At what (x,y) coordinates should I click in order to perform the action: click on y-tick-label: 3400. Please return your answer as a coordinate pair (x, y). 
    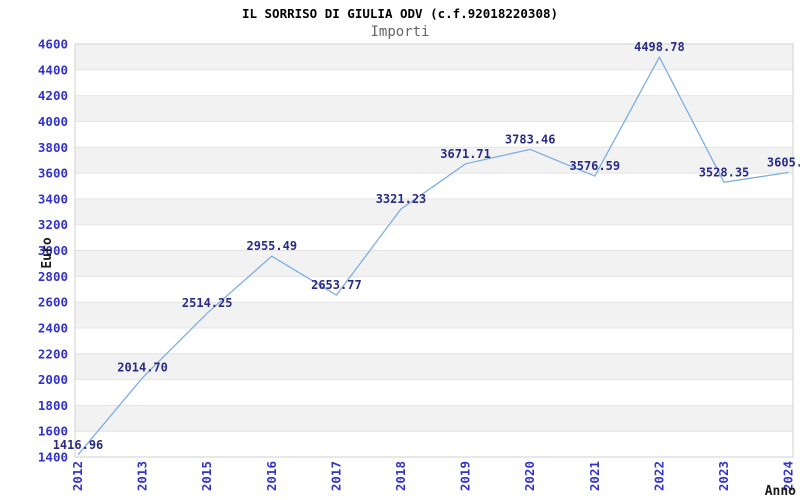
    Looking at the image, I should click on (53, 198).